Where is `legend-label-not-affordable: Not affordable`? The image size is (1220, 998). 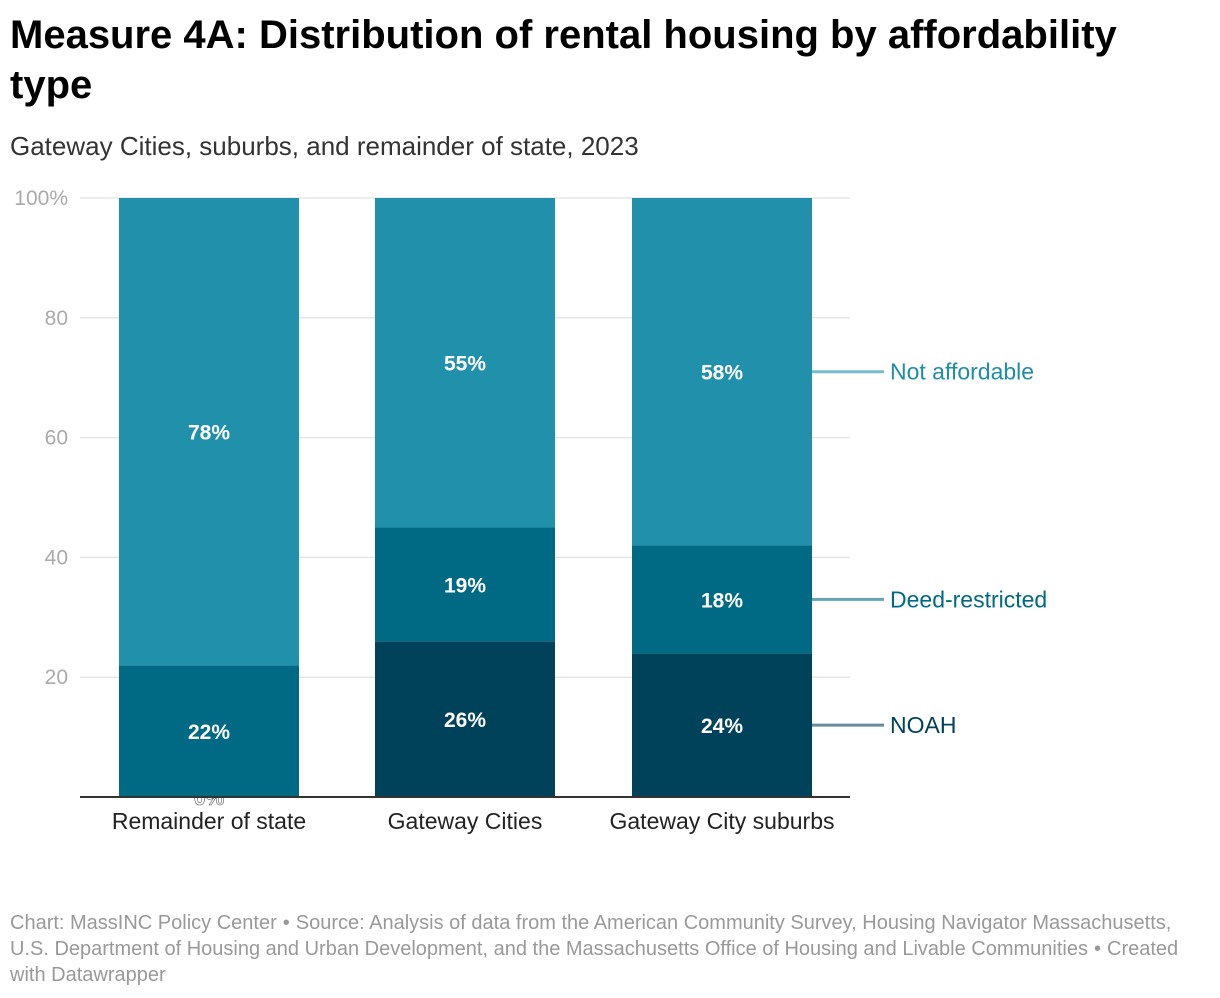 legend-label-not-affordable: Not affordable is located at coordinates (962, 372).